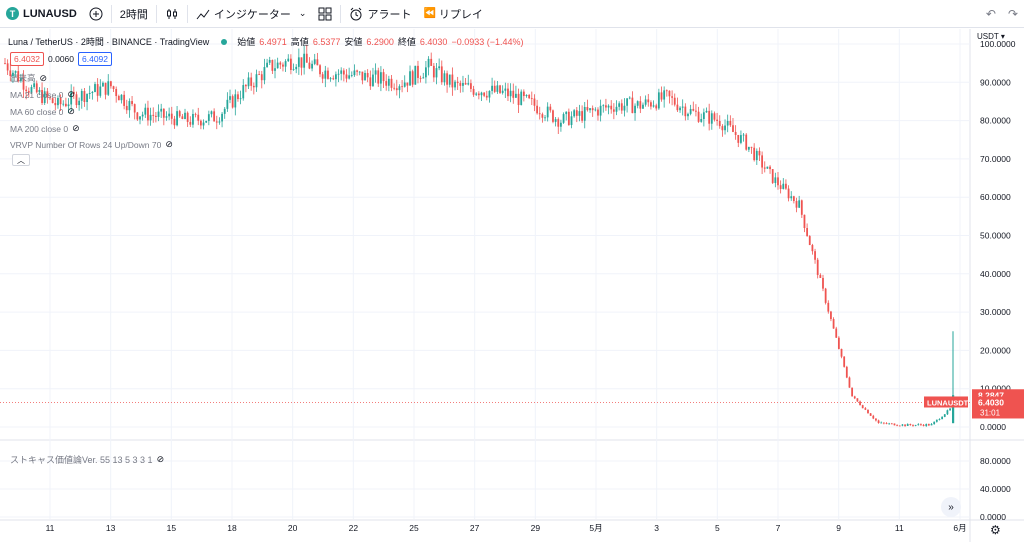 The image size is (1024, 542). What do you see at coordinates (45, 128) in the screenshot?
I see `indicator-ma200: MA 200 close 0 ⊘` at bounding box center [45, 128].